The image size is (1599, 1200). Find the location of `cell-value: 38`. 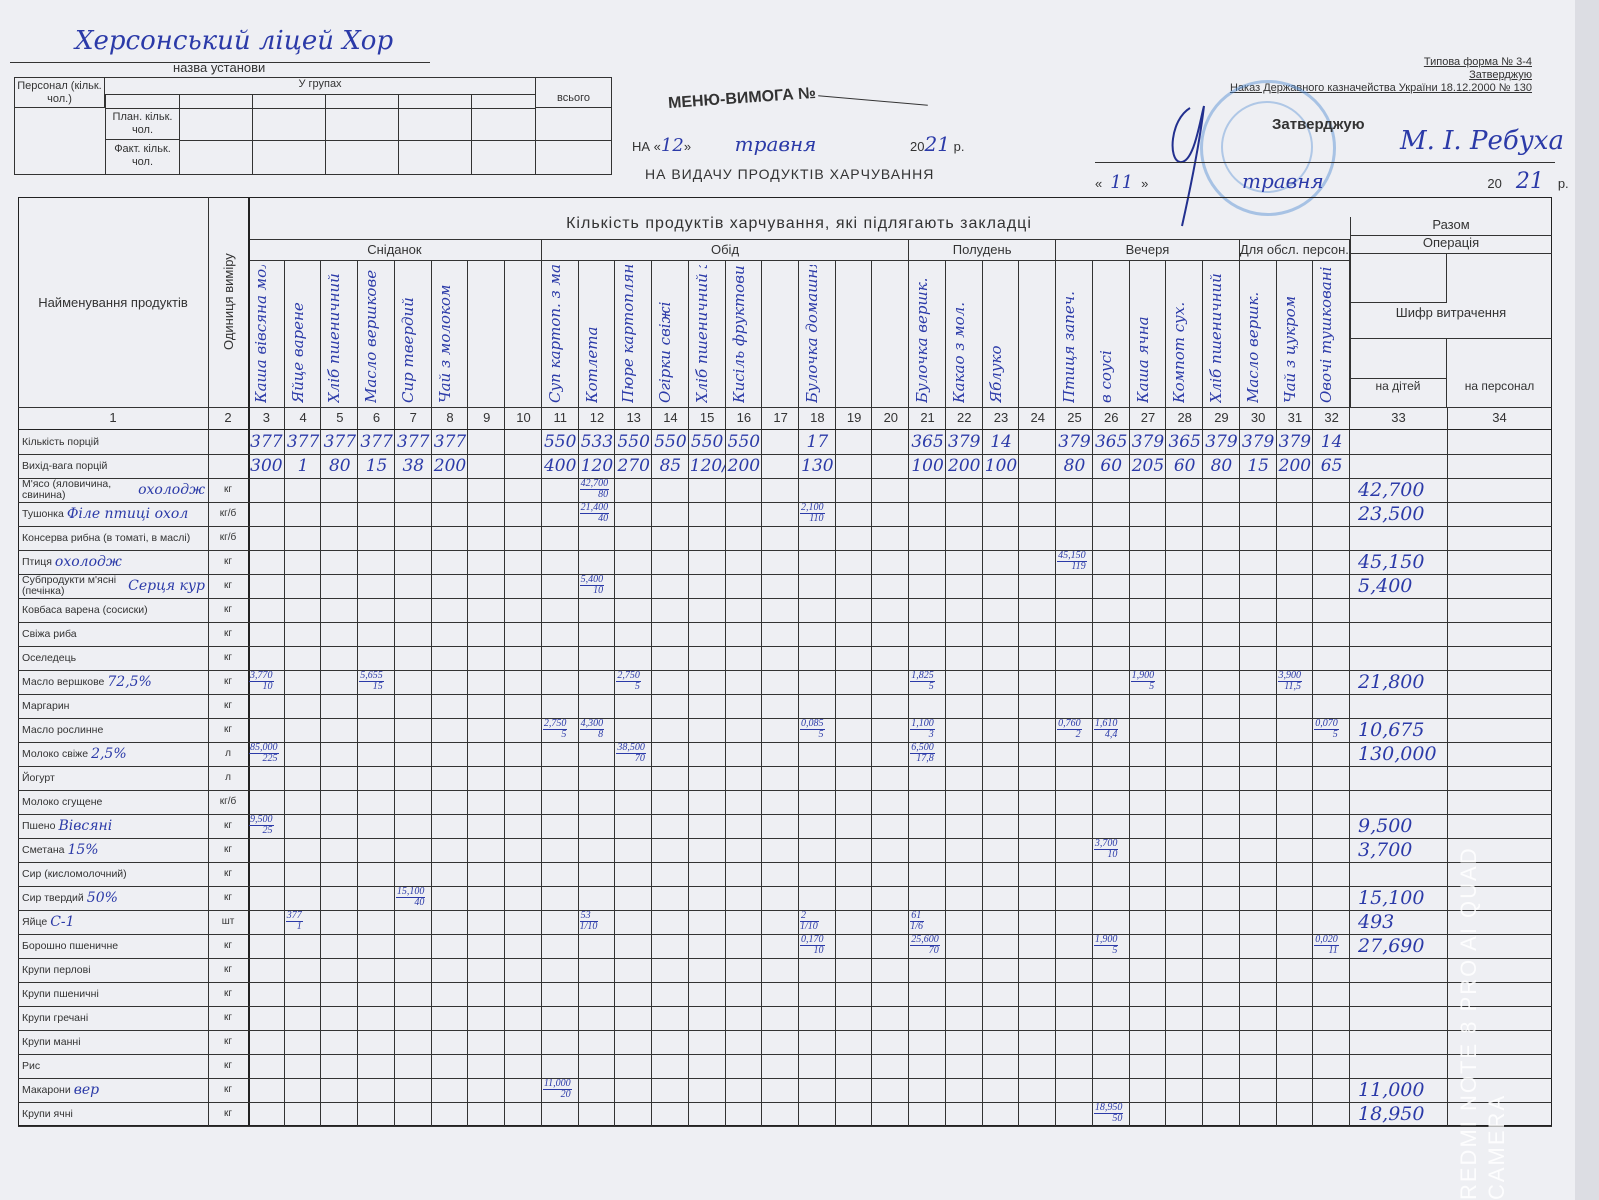

cell-value: 38 is located at coordinates (413, 466).